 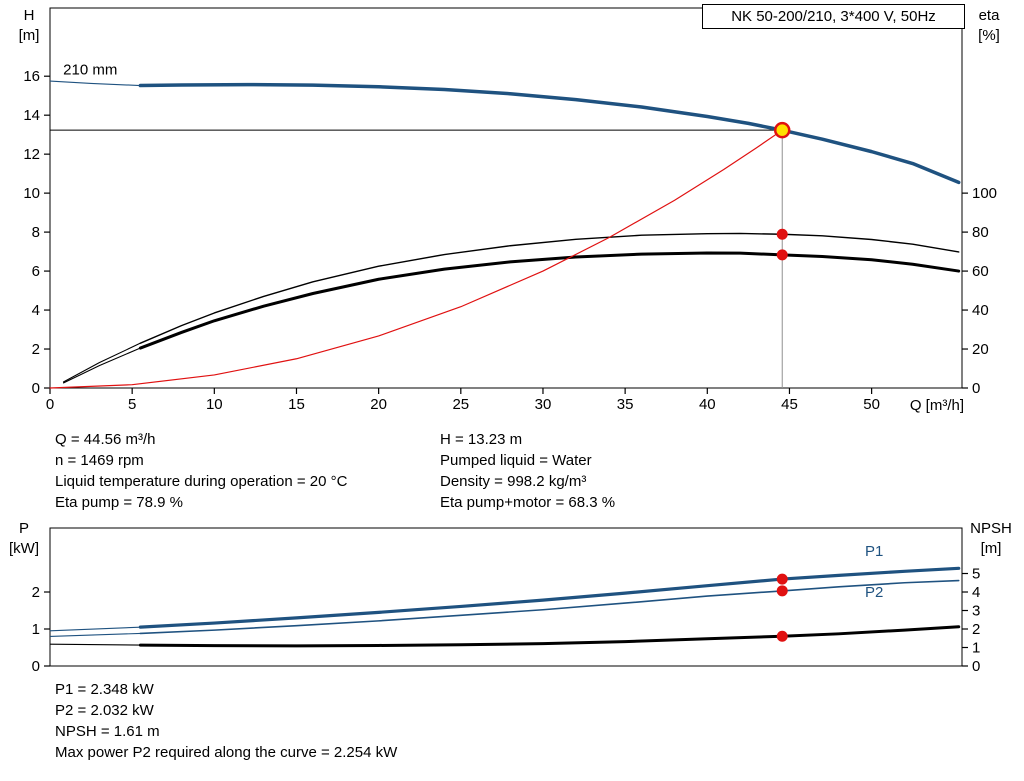 I want to click on npsh-curve, so click(x=549, y=636).